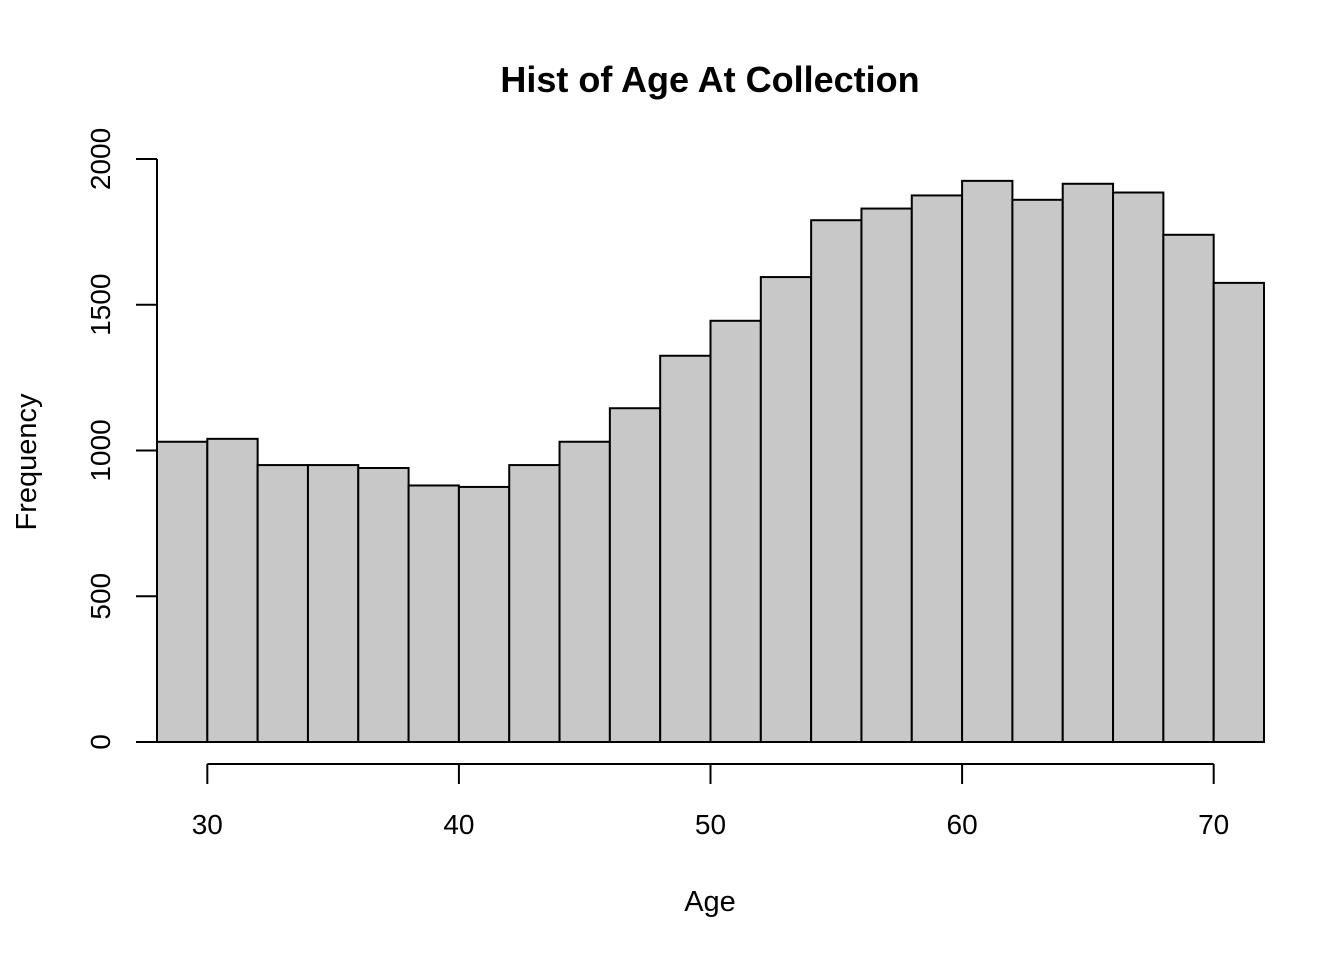  What do you see at coordinates (27, 462) in the screenshot?
I see `y-axis-label: Frequency` at bounding box center [27, 462].